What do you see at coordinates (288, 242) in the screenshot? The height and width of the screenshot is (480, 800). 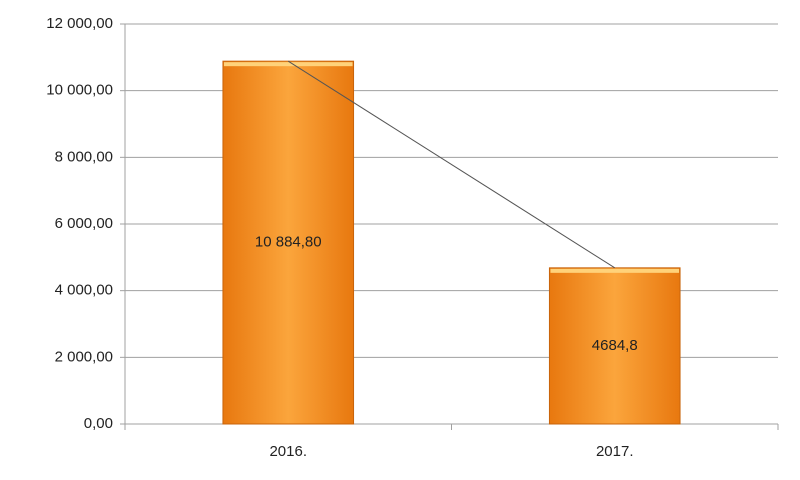 I see `value-label: 10 884,80` at bounding box center [288, 242].